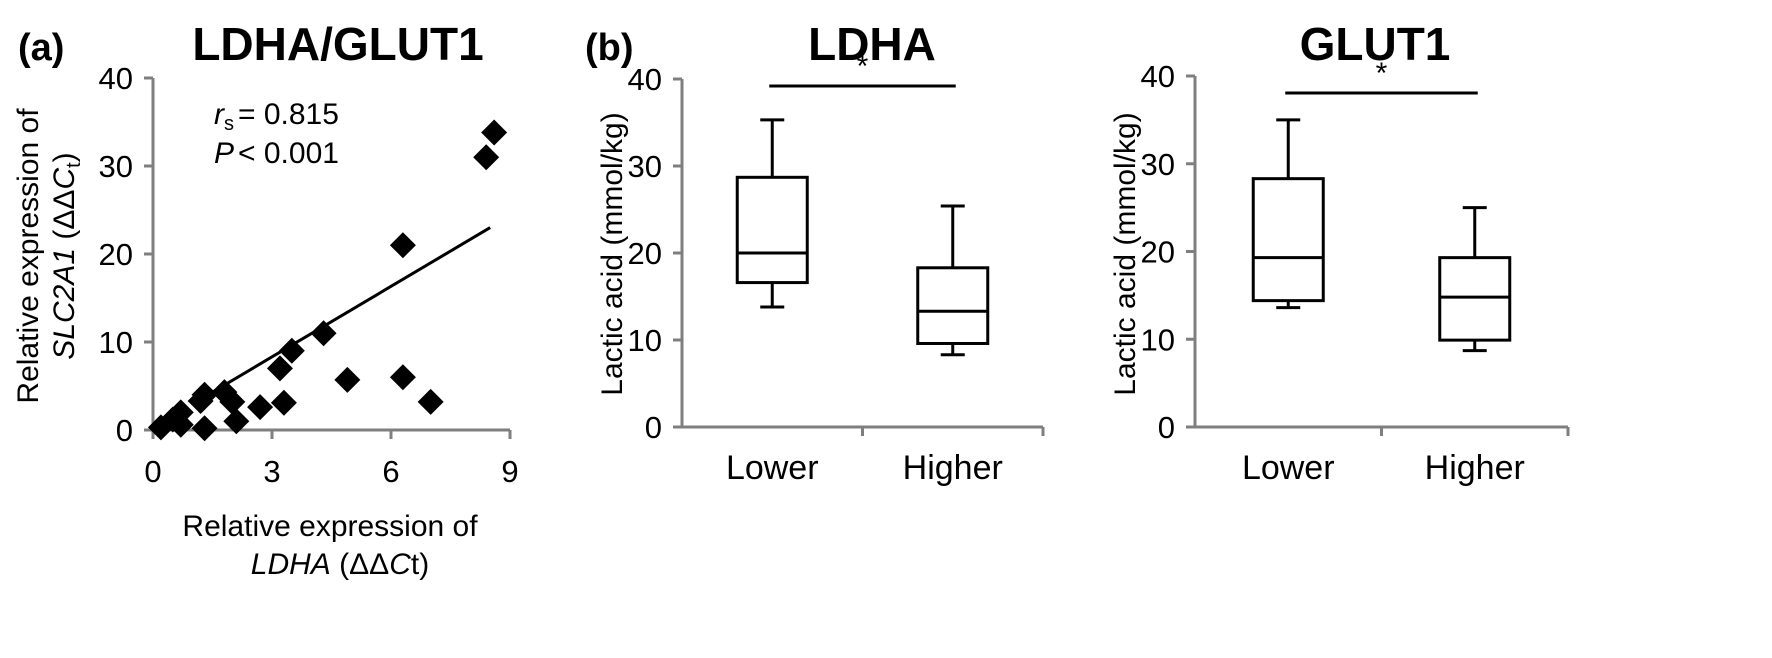 The height and width of the screenshot is (658, 1772). Describe the element at coordinates (864, 468) in the screenshot. I see `ldha-category-labels: Lower Higher` at that location.